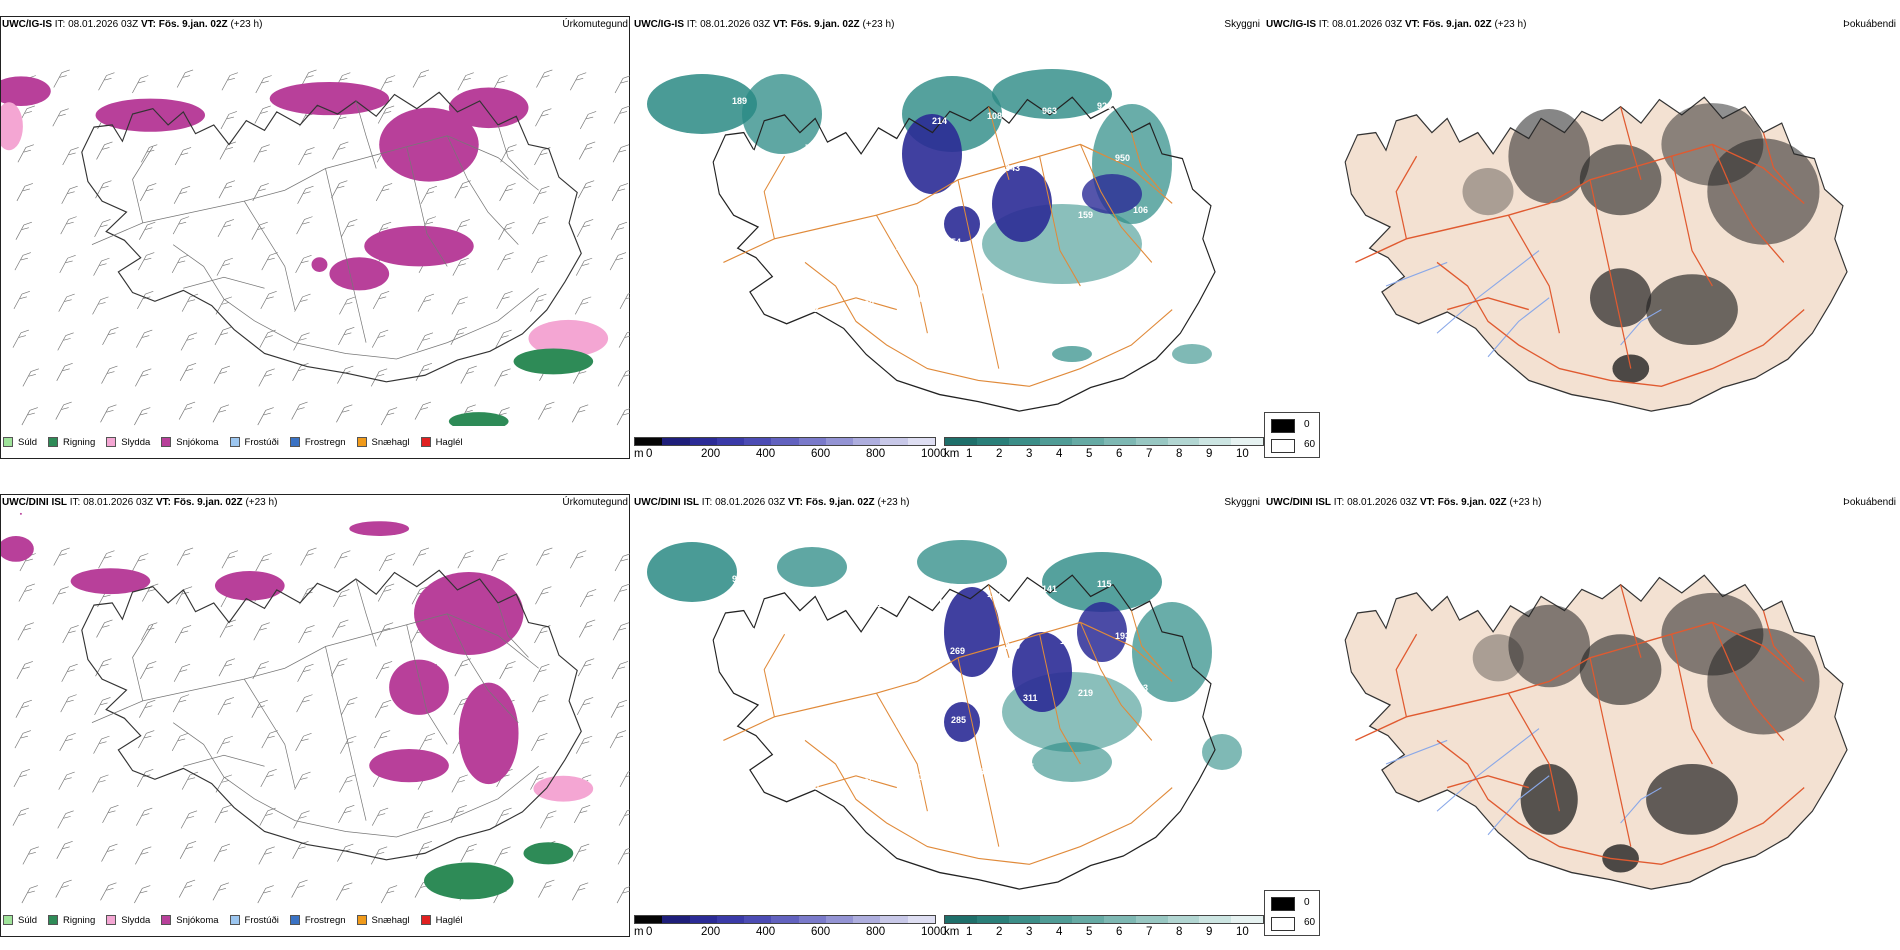 This screenshot has height=950, width=1900. Describe the element at coordinates (876, 454) in the screenshot. I see `colorbar-tick: 800` at that location.